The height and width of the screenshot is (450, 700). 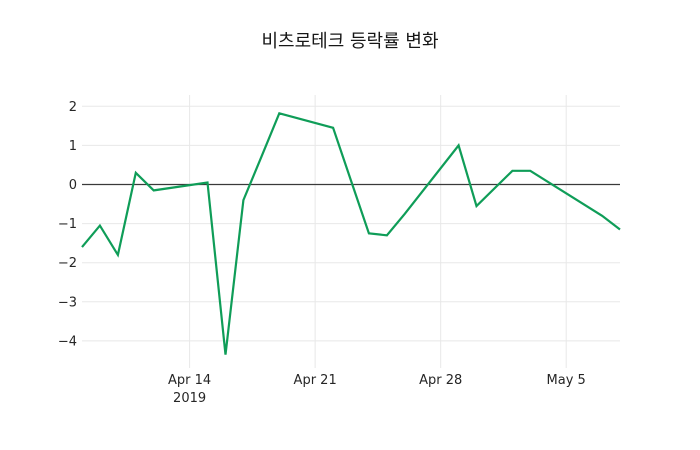 What do you see at coordinates (566, 380) in the screenshot?
I see `x-tick-label: May 5` at bounding box center [566, 380].